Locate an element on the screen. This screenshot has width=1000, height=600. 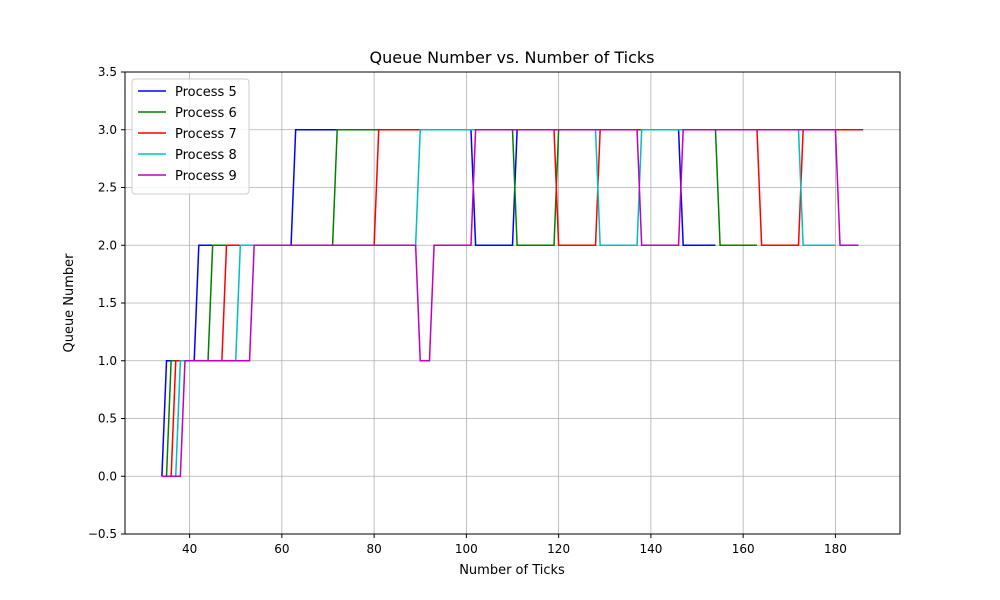
y-tick-label: 0.5 is located at coordinates (107, 419).